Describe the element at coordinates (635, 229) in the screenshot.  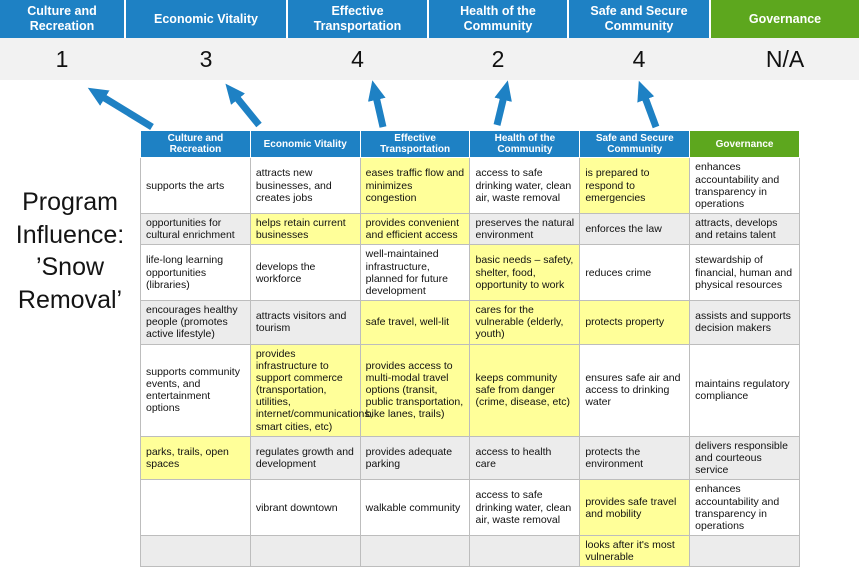
I see `matrix-cell: enforces the law` at that location.